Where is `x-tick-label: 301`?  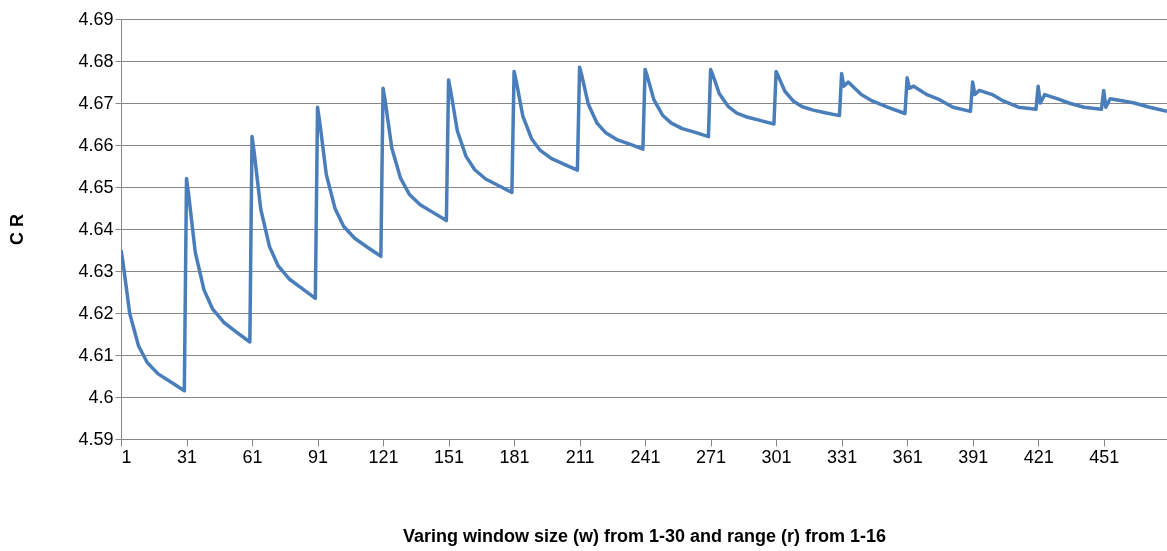
x-tick-label: 301 is located at coordinates (776, 456).